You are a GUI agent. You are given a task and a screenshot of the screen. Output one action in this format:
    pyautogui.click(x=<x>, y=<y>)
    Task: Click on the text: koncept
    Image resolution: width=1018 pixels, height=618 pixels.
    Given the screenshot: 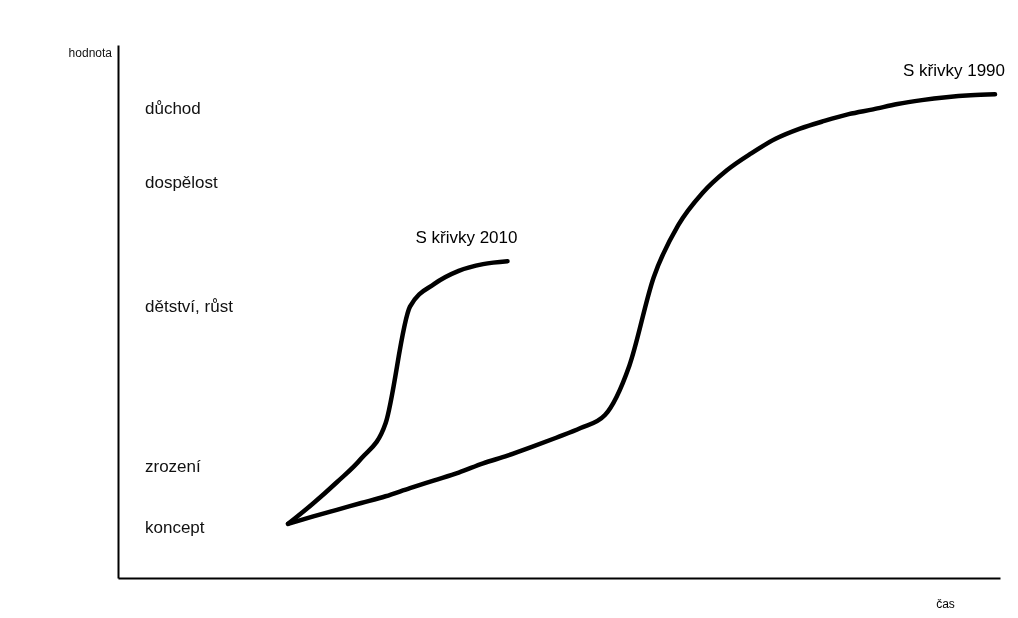 What is the action you would take?
    pyautogui.click(x=175, y=527)
    